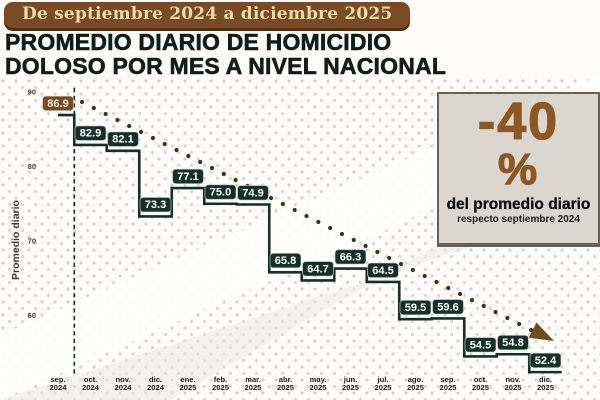 This screenshot has height=400, width=600. I want to click on percent-sign: %, so click(518, 169).